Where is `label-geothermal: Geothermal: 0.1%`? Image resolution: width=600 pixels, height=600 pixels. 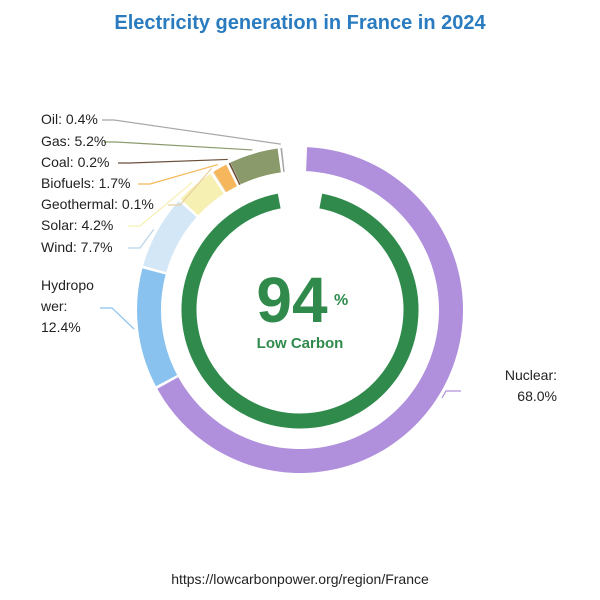 label-geothermal: Geothermal: 0.1% is located at coordinates (97, 204).